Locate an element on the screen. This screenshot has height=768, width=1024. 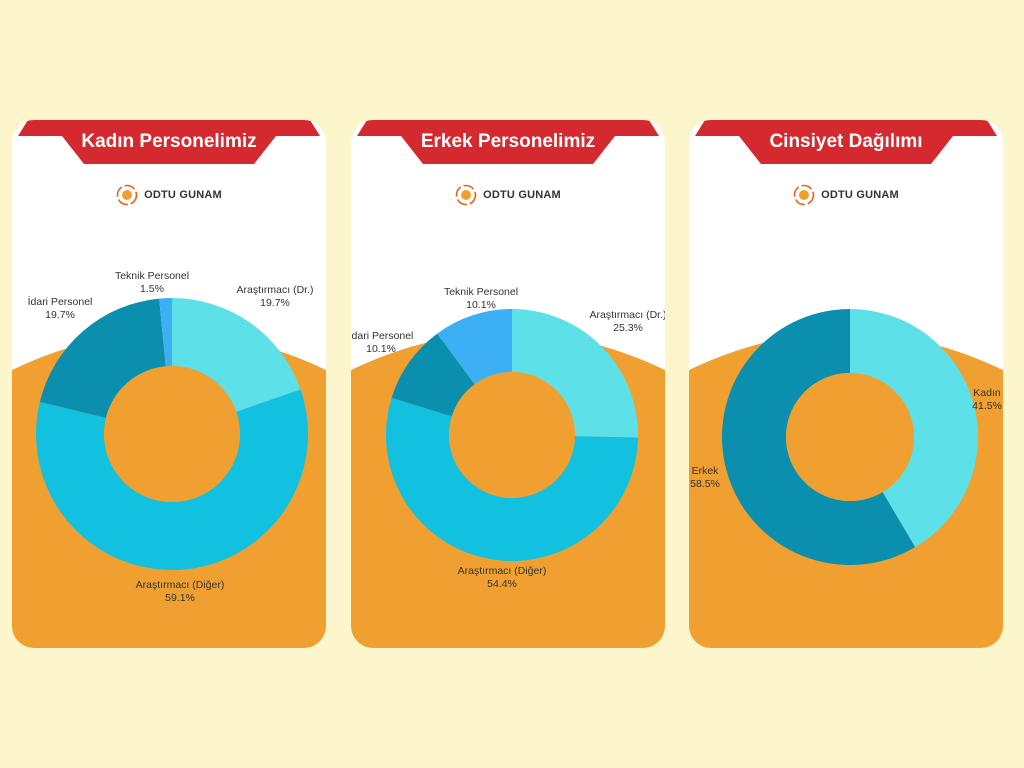
slice-label-teknik-personel: Teknik Personel 1.5% is located at coordinates (152, 282).